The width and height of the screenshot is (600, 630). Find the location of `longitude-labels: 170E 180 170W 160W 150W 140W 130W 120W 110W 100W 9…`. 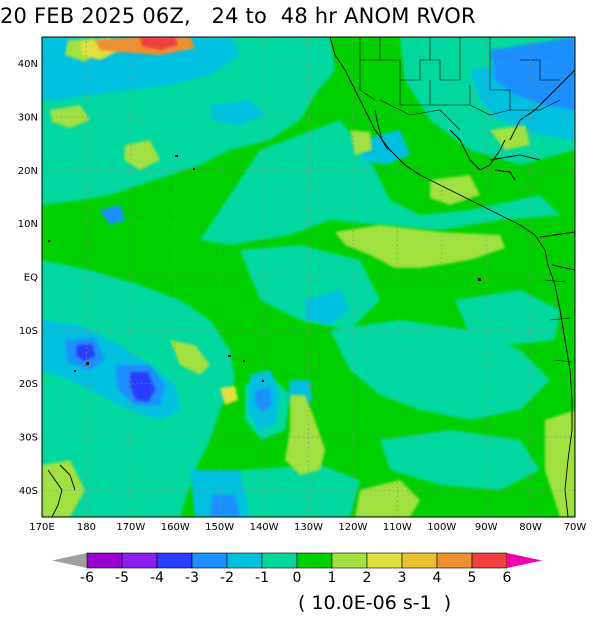

longitude-labels: 170E 180 170W 160W 150W 140W 130W 120W 110W 100W 9… is located at coordinates (307, 527).